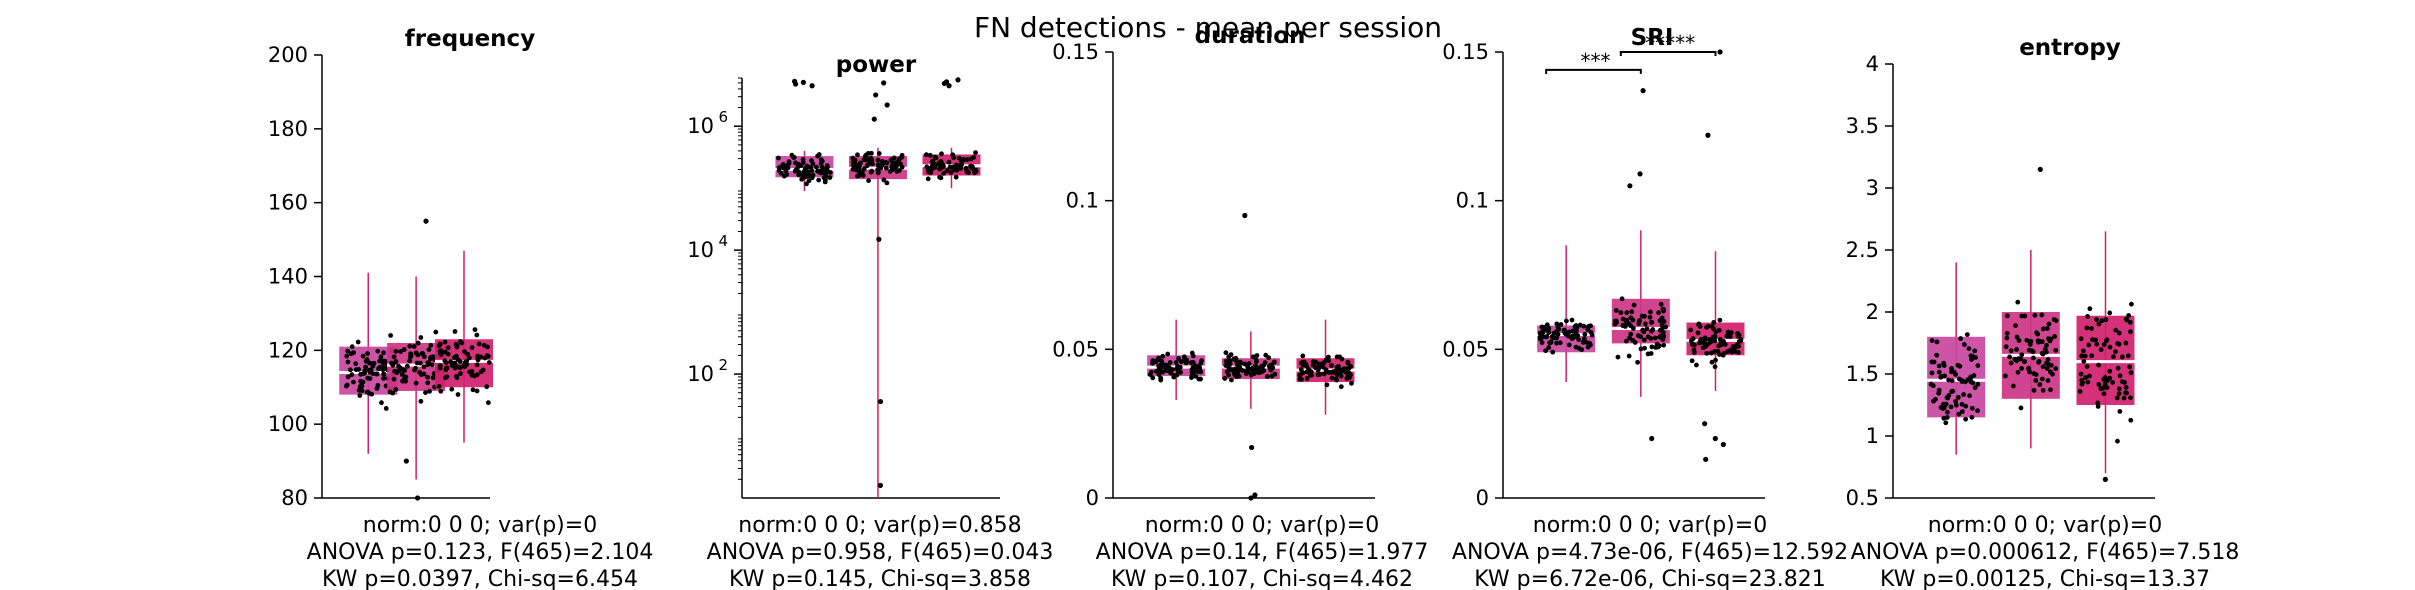  What do you see at coordinates (1862, 126) in the screenshot?
I see `y-tick-label: 3.5` at bounding box center [1862, 126].